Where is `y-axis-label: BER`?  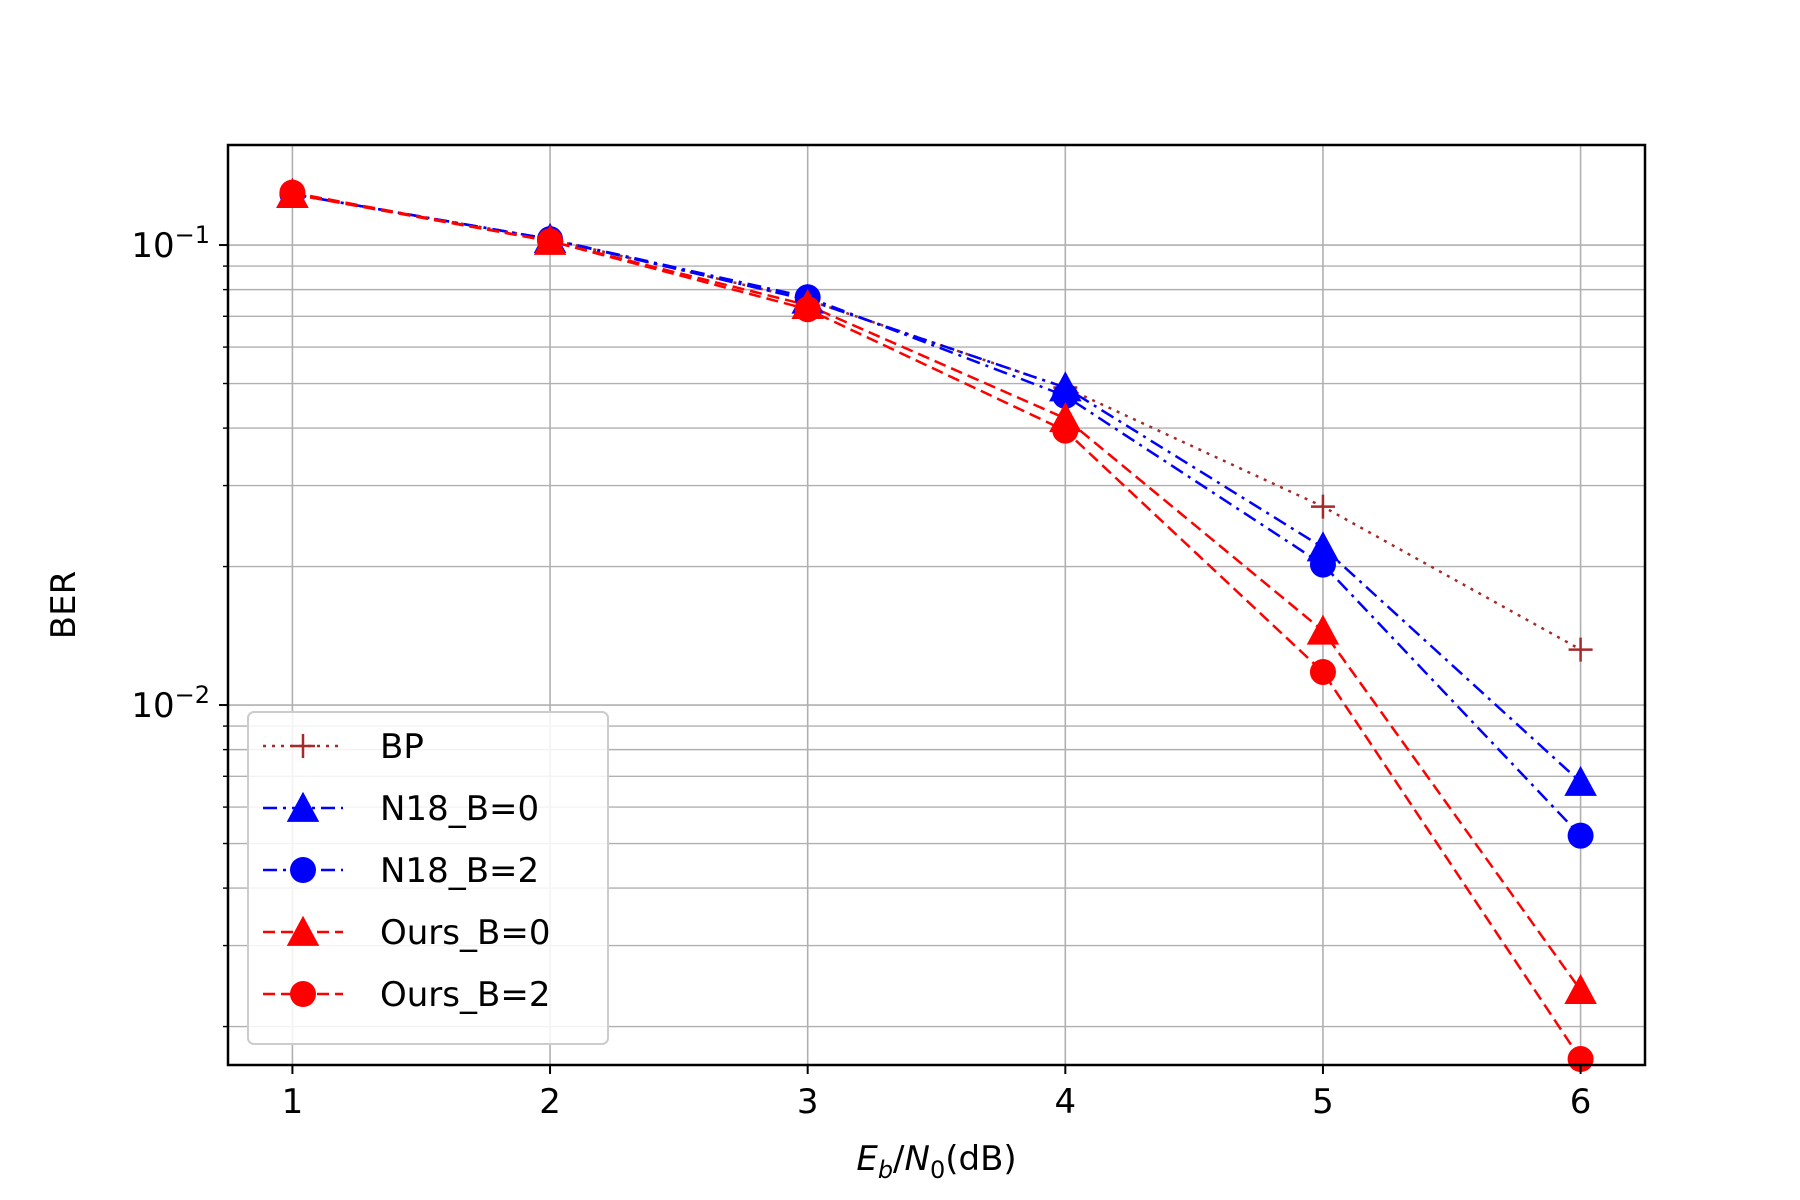 y-axis-label: BER is located at coordinates (64, 605).